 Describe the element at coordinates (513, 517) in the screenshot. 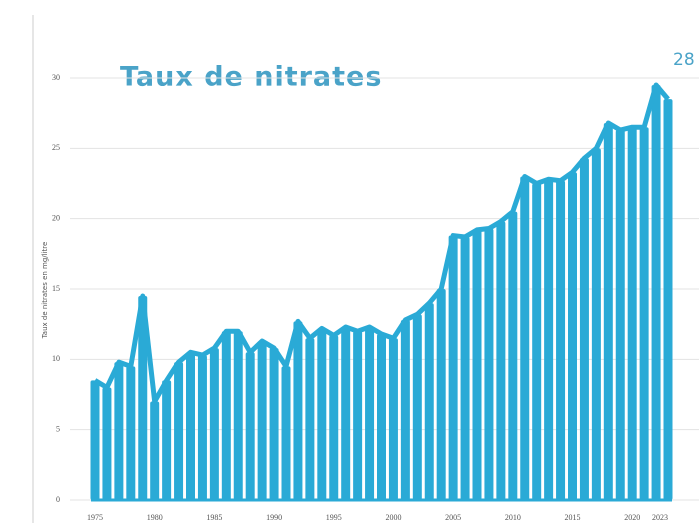

I see `x-tick-label: 2010` at that location.